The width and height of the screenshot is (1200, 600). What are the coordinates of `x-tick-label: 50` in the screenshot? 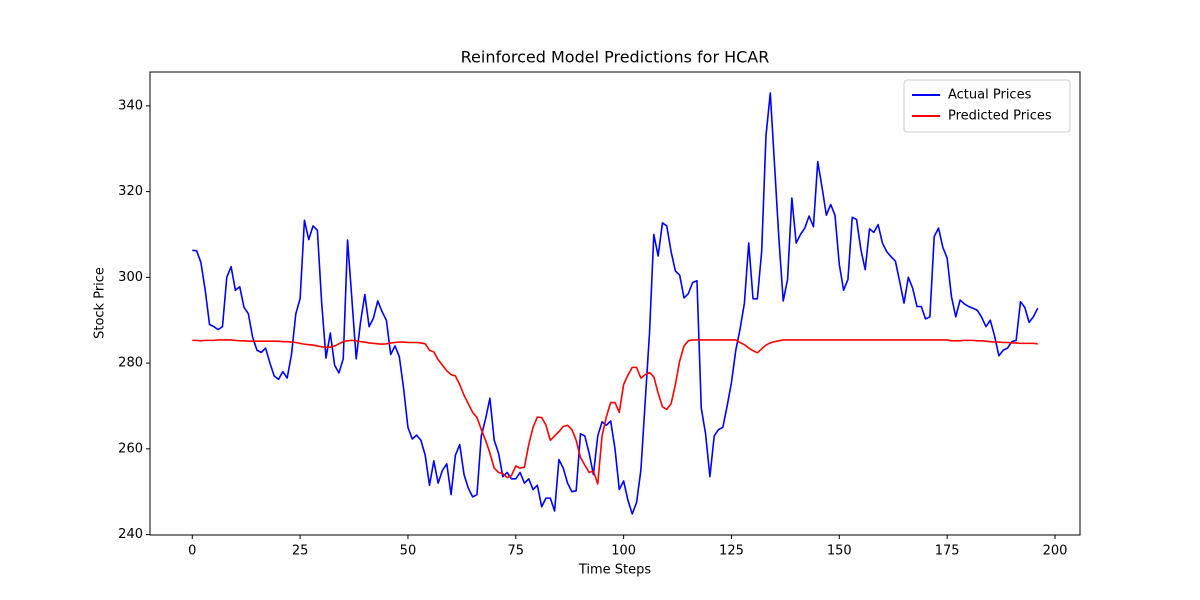 It's located at (408, 551).